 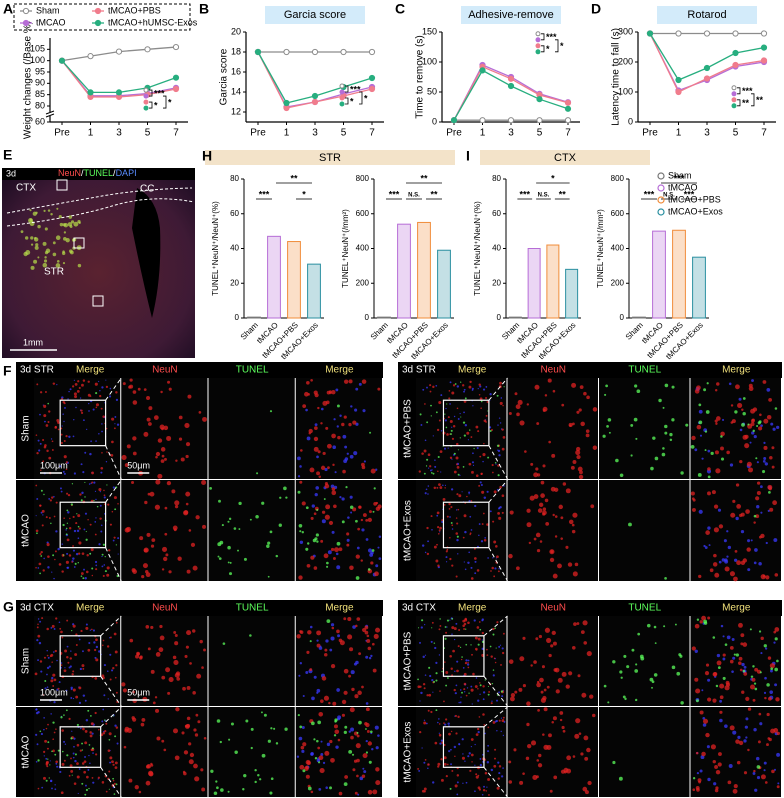 What do you see at coordinates (495, 626) in the screenshot?
I see `zoom-line` at bounding box center [495, 626].